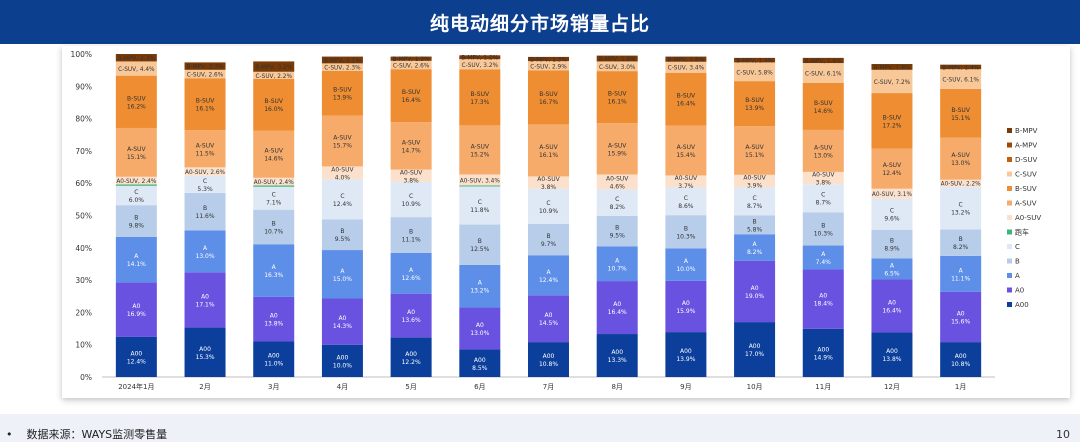 The width and height of the screenshot is (1080, 442). Describe the element at coordinates (410, 387) in the screenshot. I see `x-tick-label: 5月` at that location.